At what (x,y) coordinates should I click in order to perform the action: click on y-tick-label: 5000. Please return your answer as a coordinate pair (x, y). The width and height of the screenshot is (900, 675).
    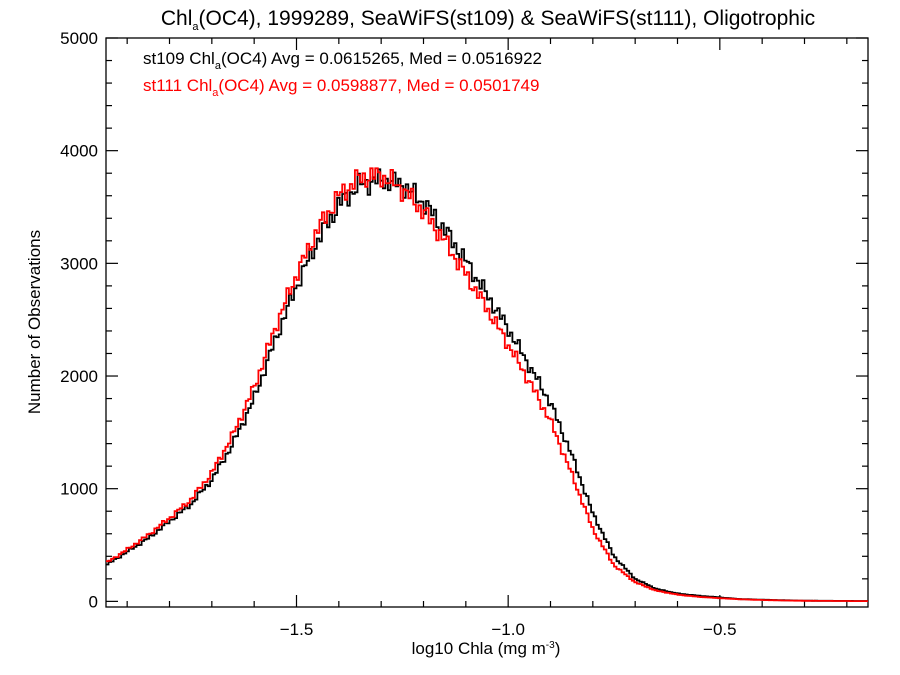
    Looking at the image, I should click on (79, 38).